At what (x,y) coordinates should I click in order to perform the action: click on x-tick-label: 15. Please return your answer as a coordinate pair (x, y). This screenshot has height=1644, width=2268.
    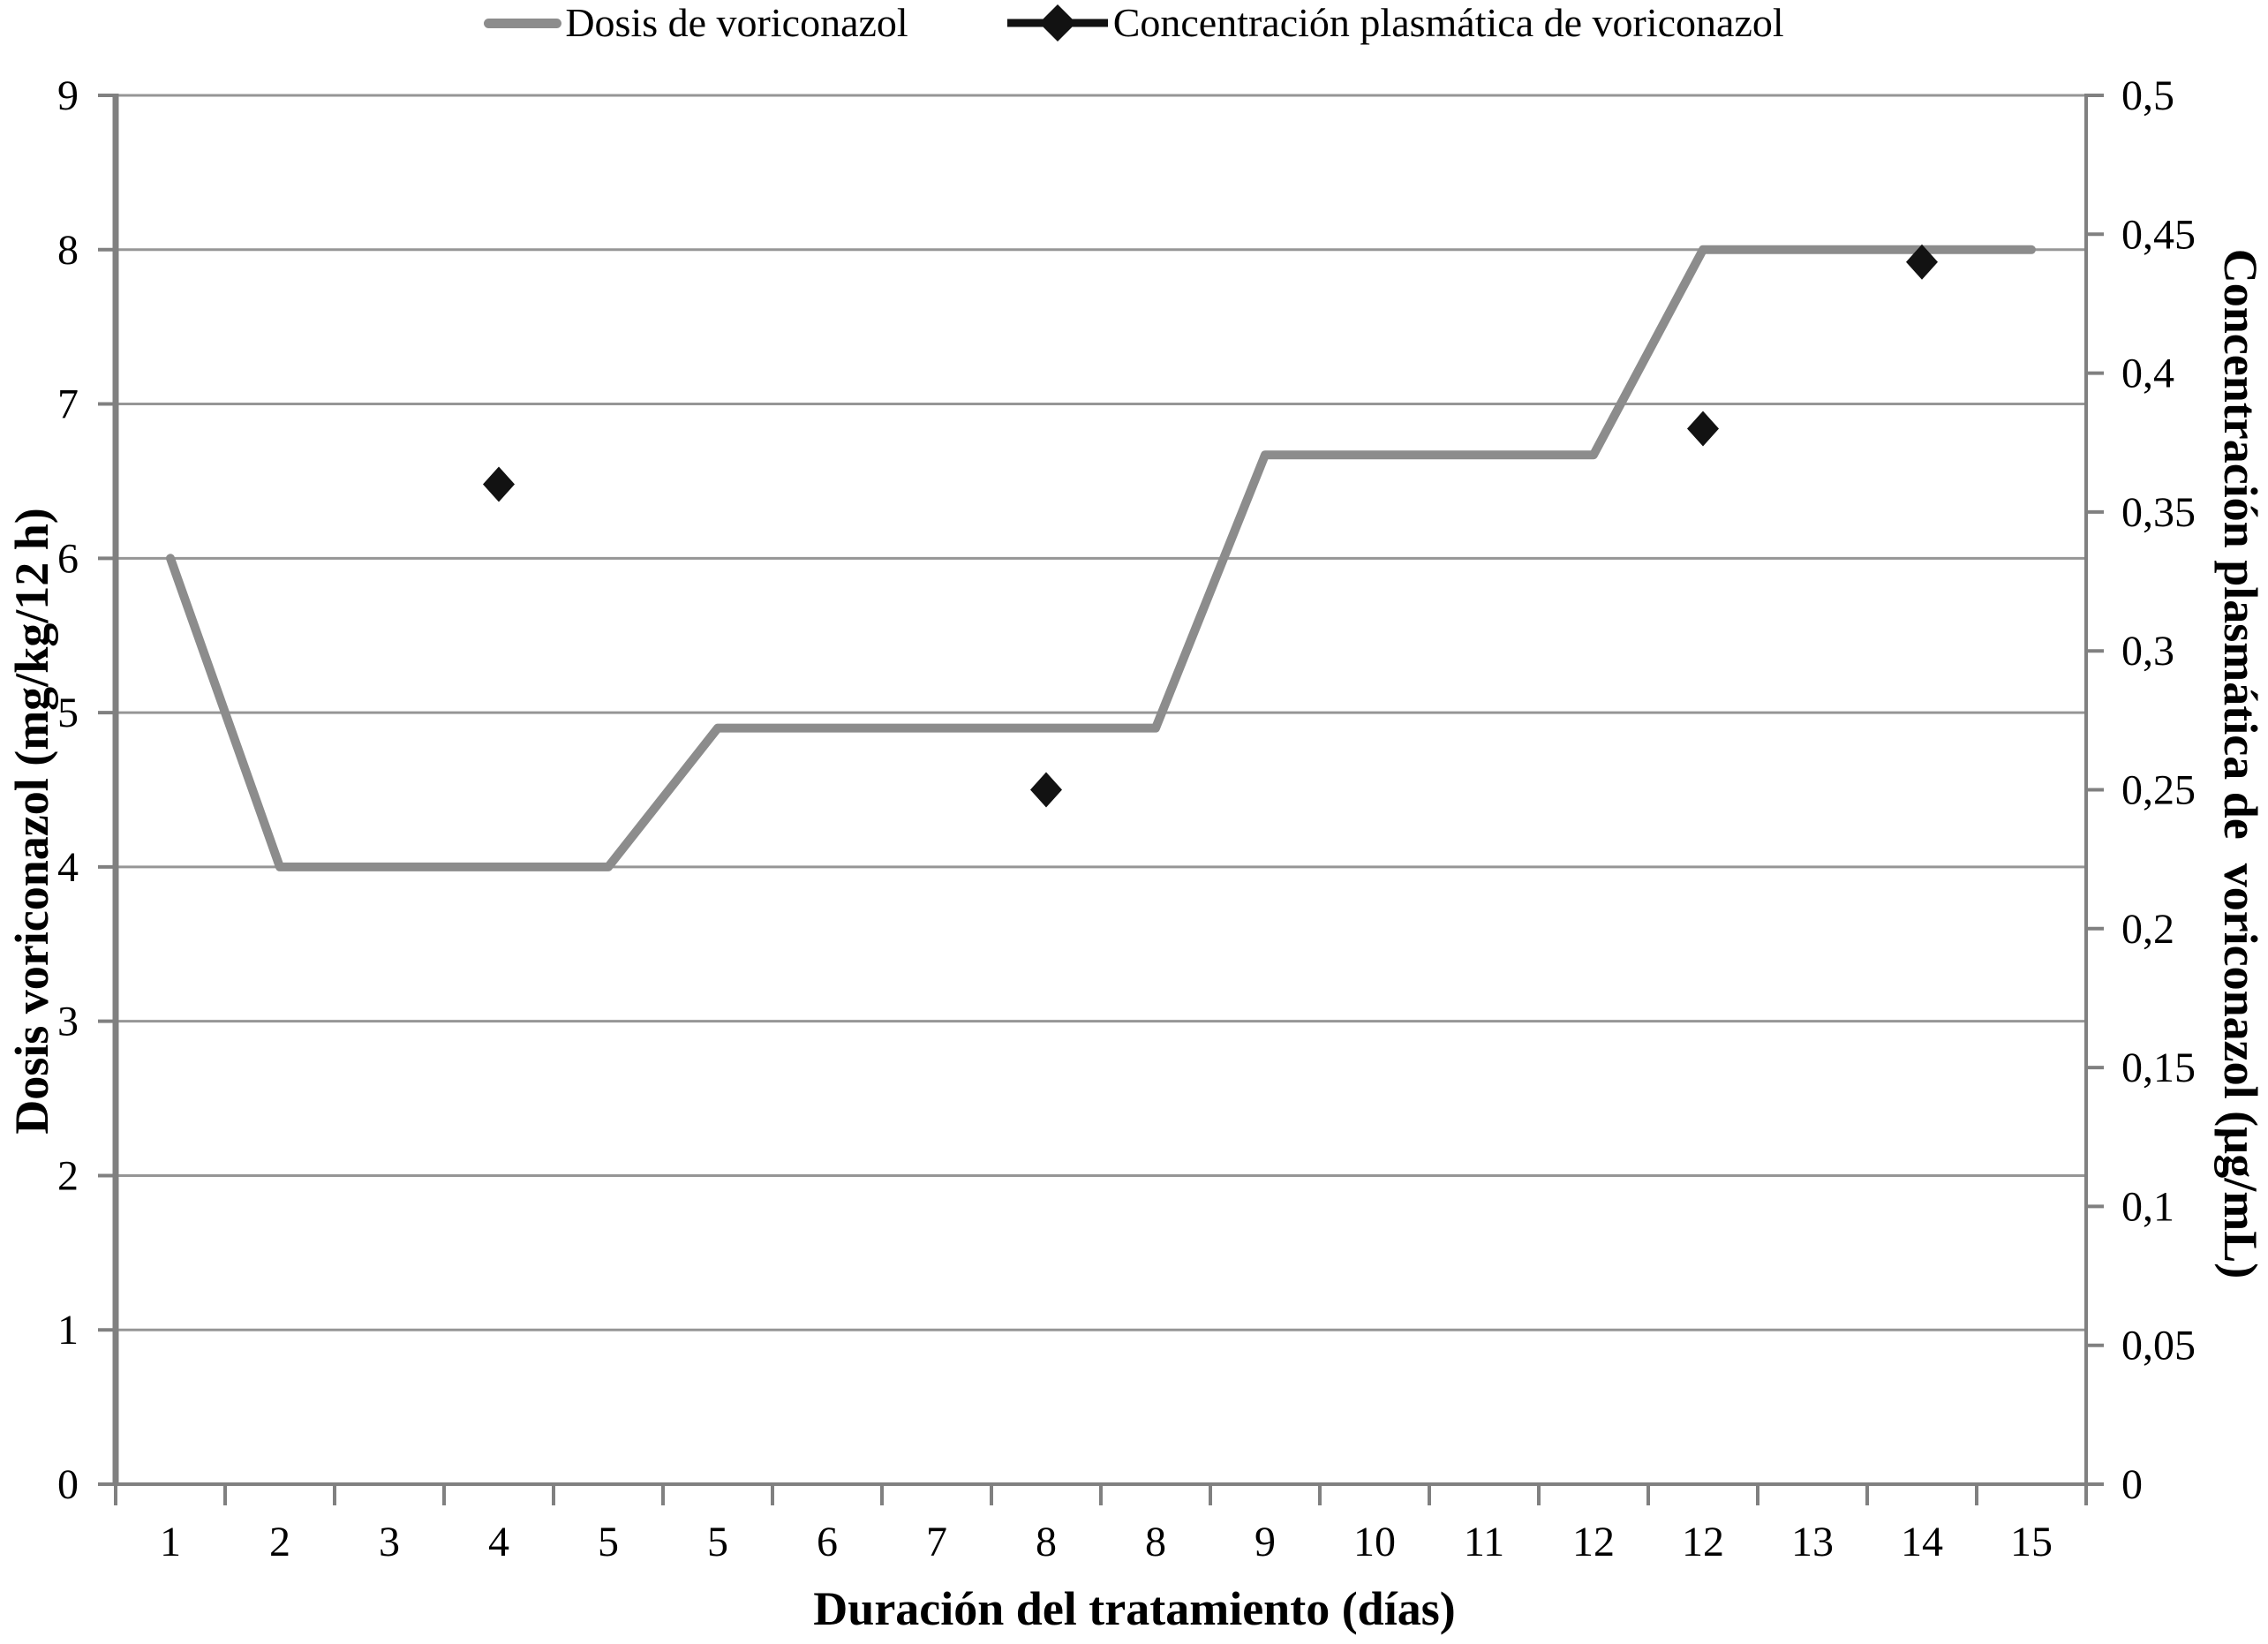
    Looking at the image, I should click on (2031, 1542).